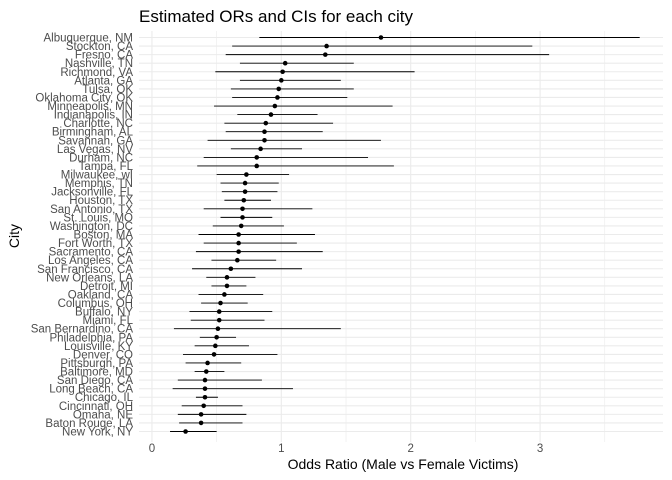  I want to click on x-tick-label: 0, so click(152, 449).